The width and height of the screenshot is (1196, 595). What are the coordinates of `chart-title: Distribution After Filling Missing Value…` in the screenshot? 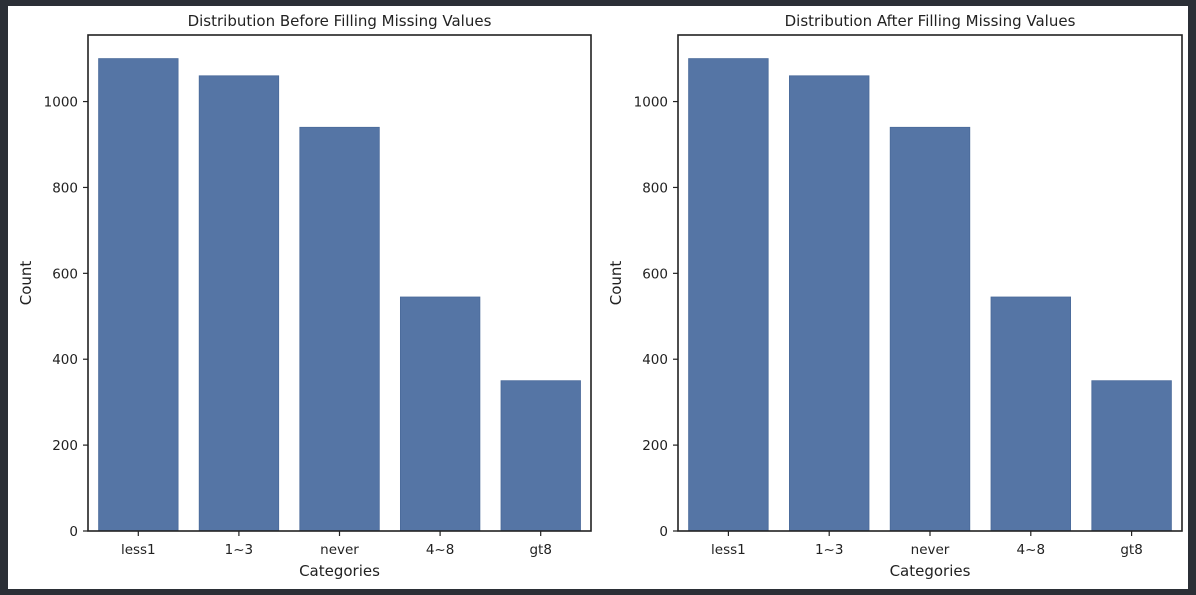 It's located at (930, 21).